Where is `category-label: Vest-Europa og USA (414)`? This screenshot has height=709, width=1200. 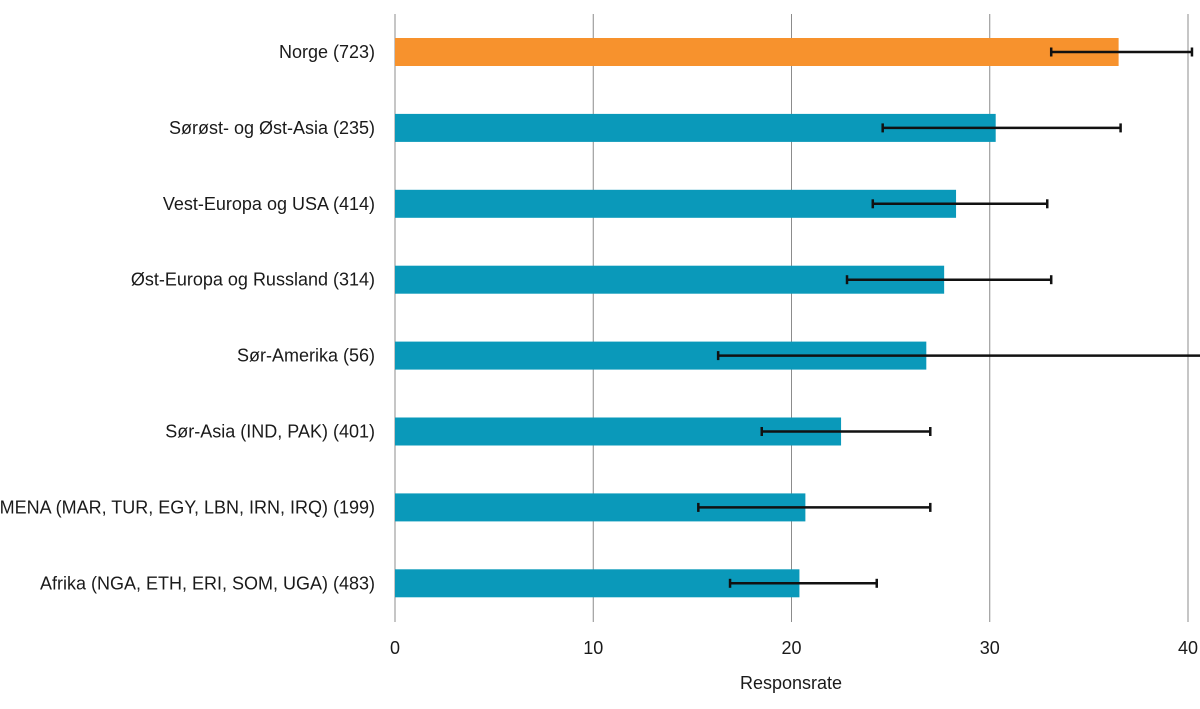
category-label: Vest-Europa og USA (414) is located at coordinates (269, 204).